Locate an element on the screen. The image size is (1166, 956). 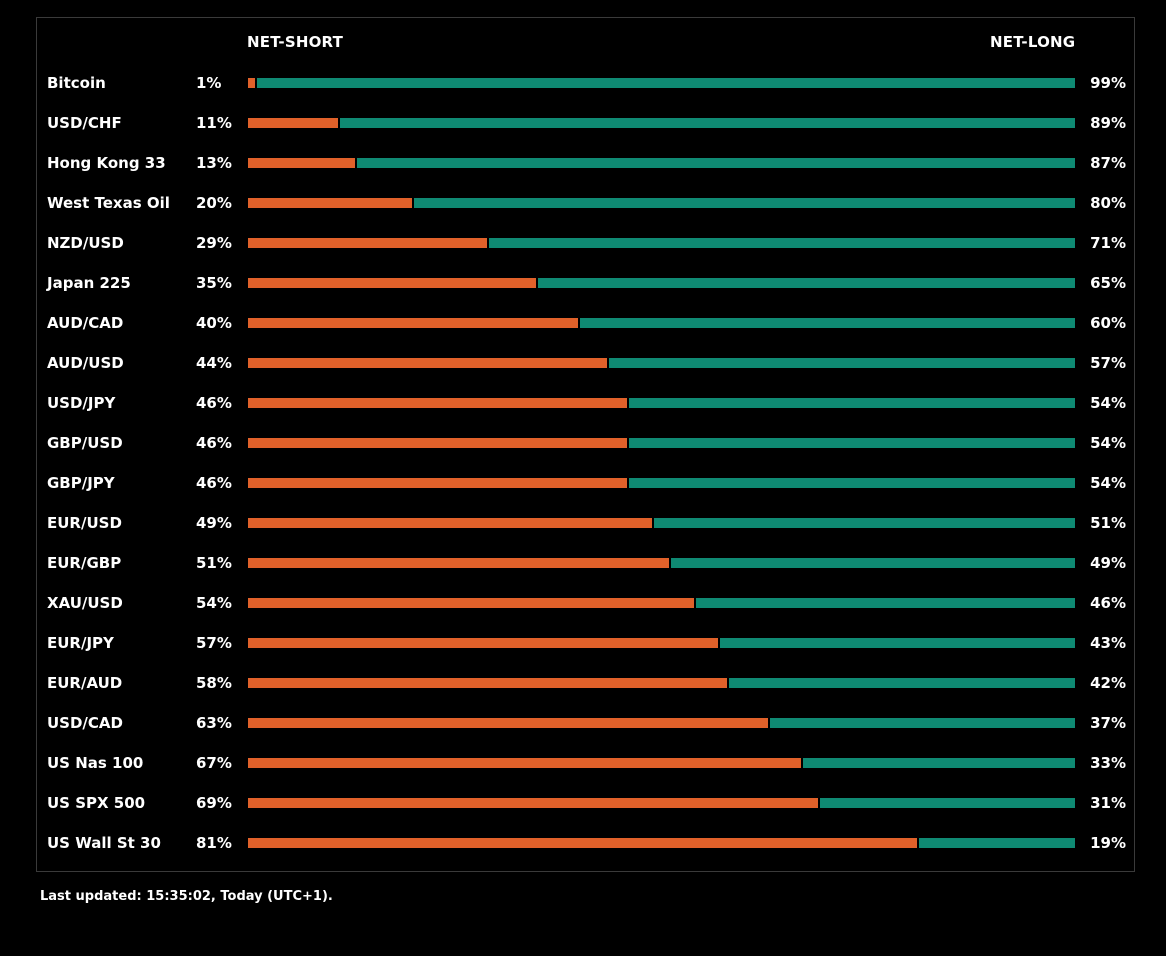
instrument-label: USD/CHF is located at coordinates (84, 123).